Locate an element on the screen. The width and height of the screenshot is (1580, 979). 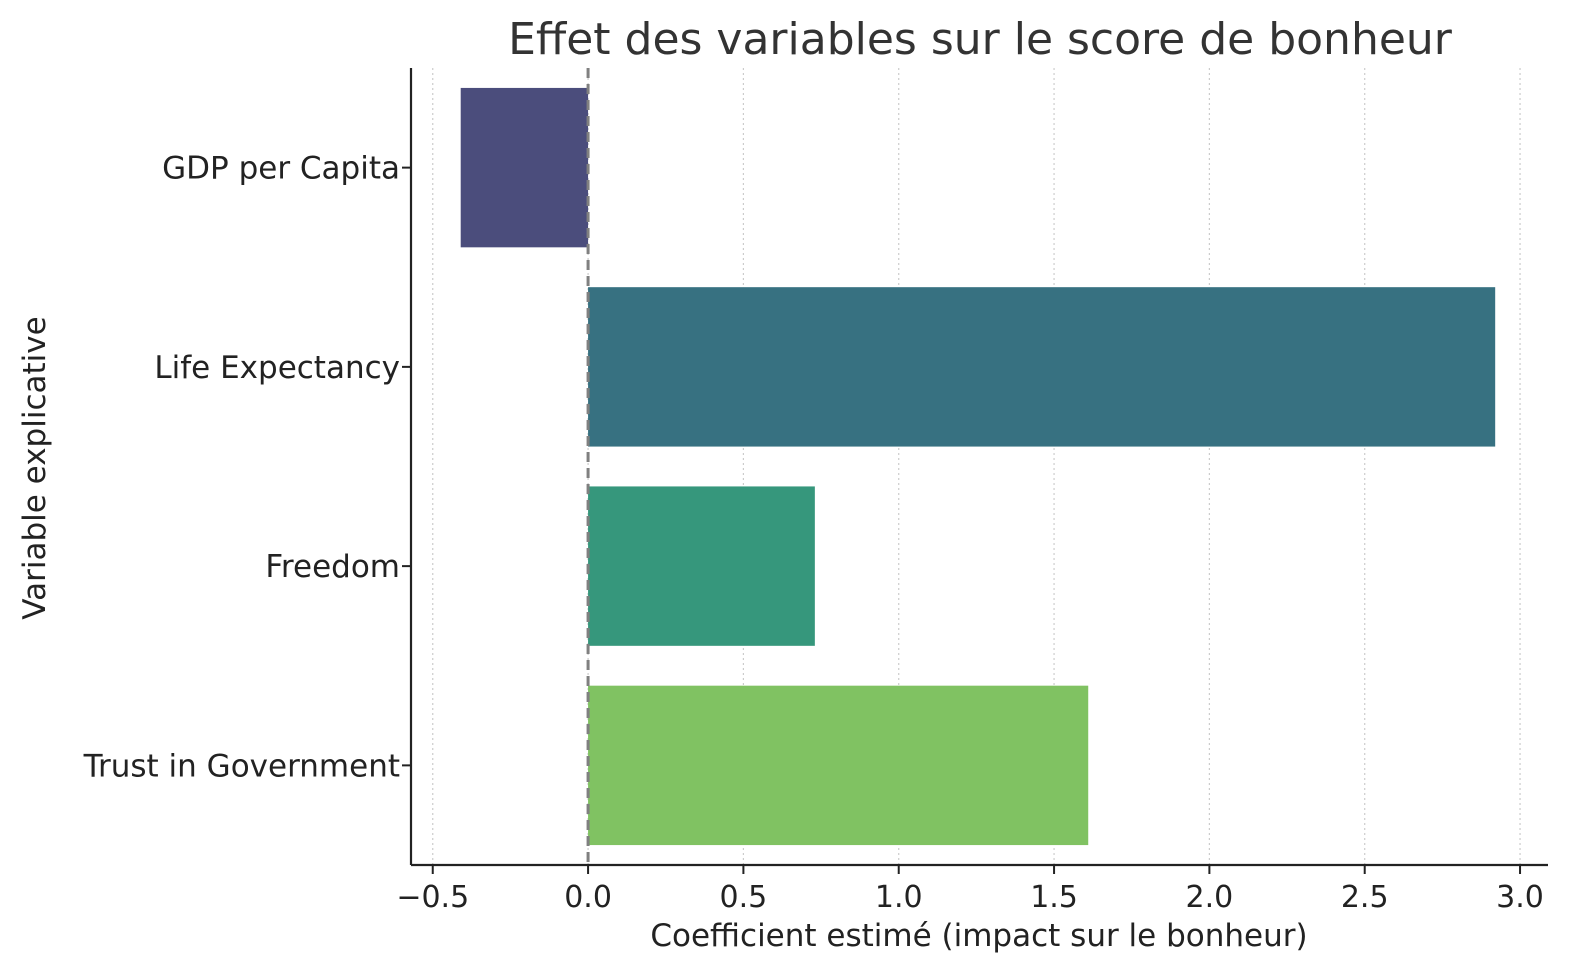
x-tick-label: 2.5 is located at coordinates (1365, 897).